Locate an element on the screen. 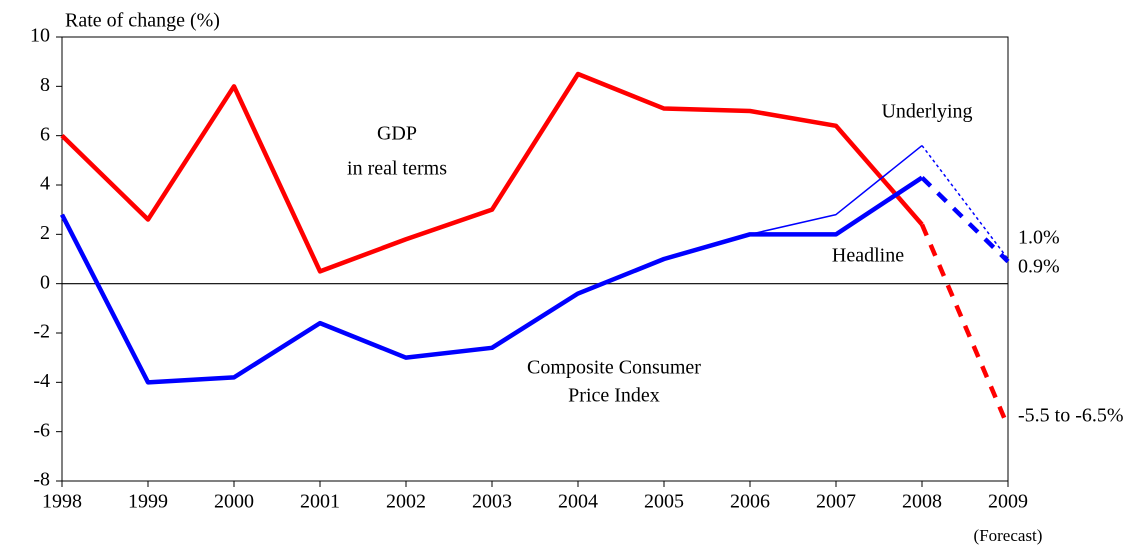 Image resolution: width=1143 pixels, height=551 pixels. x-tick-label: 2003 is located at coordinates (492, 502).